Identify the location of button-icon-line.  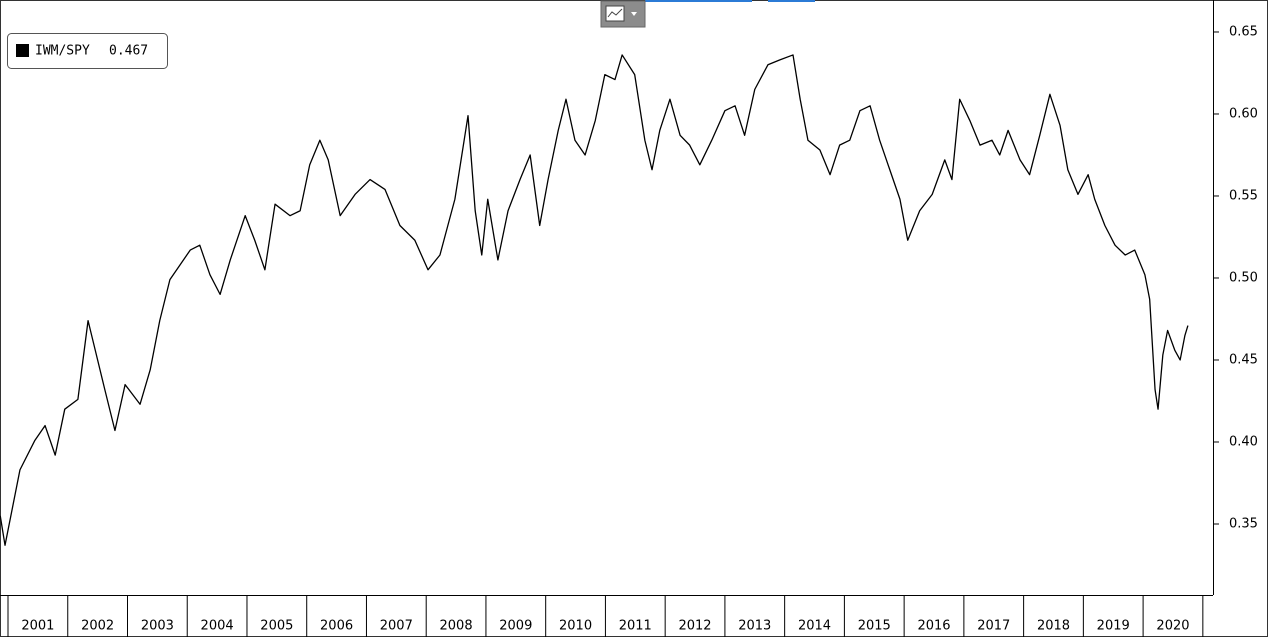
(615, 13).